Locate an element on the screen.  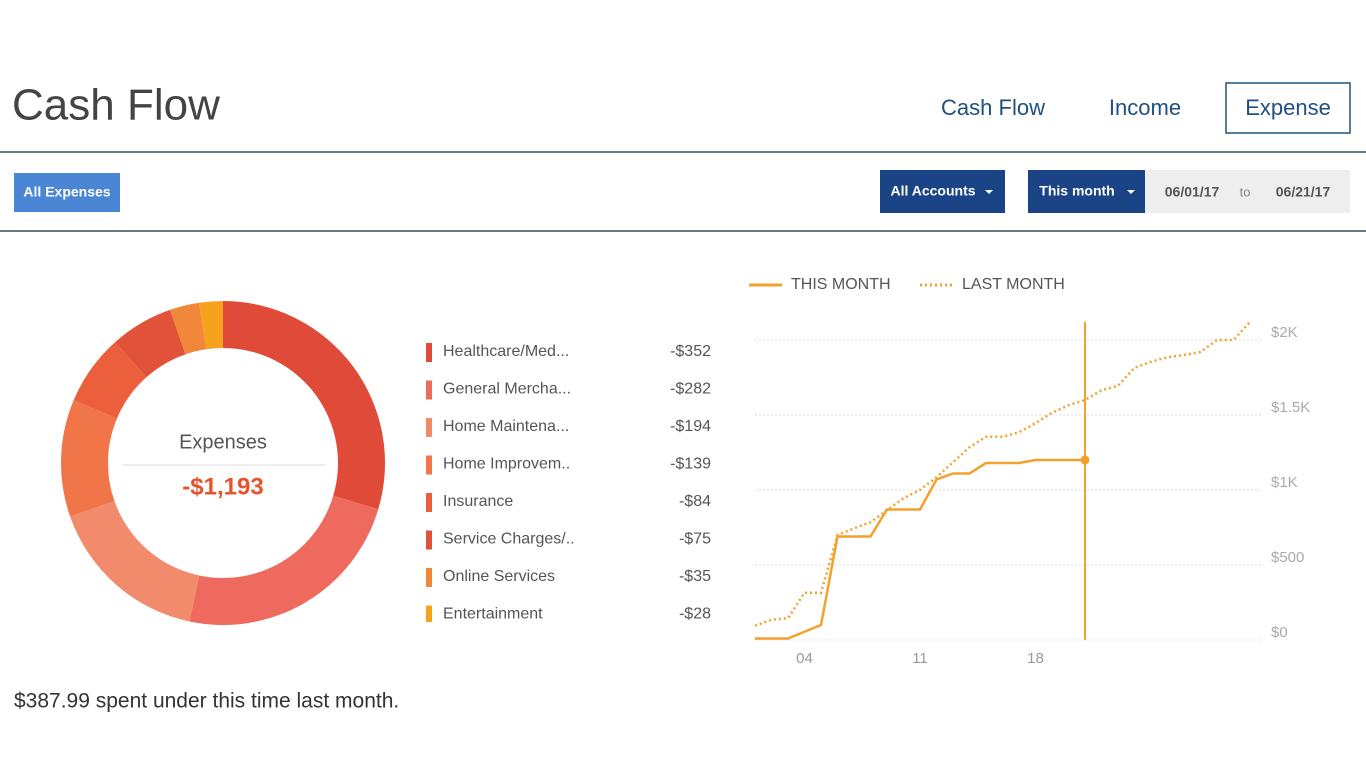
legend-label: Home Improvem.. is located at coordinates (506, 464).